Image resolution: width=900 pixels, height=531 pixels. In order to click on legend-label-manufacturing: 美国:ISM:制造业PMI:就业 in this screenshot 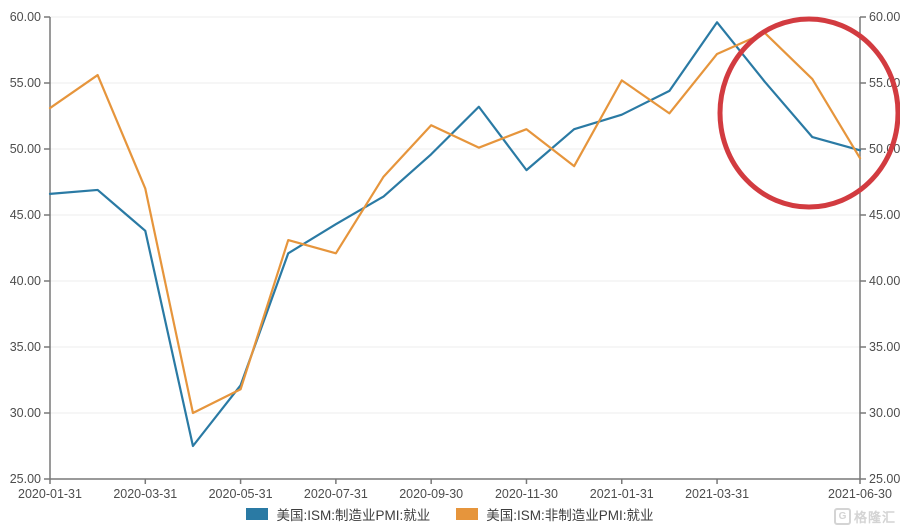, I will do `click(353, 515)`.